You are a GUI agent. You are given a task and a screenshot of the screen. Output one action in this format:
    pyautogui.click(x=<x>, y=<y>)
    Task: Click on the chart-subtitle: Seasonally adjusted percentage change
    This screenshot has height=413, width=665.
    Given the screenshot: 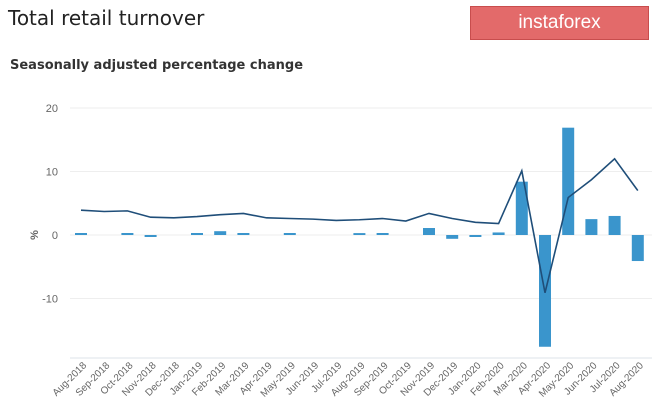 What is the action you would take?
    pyautogui.click(x=157, y=65)
    